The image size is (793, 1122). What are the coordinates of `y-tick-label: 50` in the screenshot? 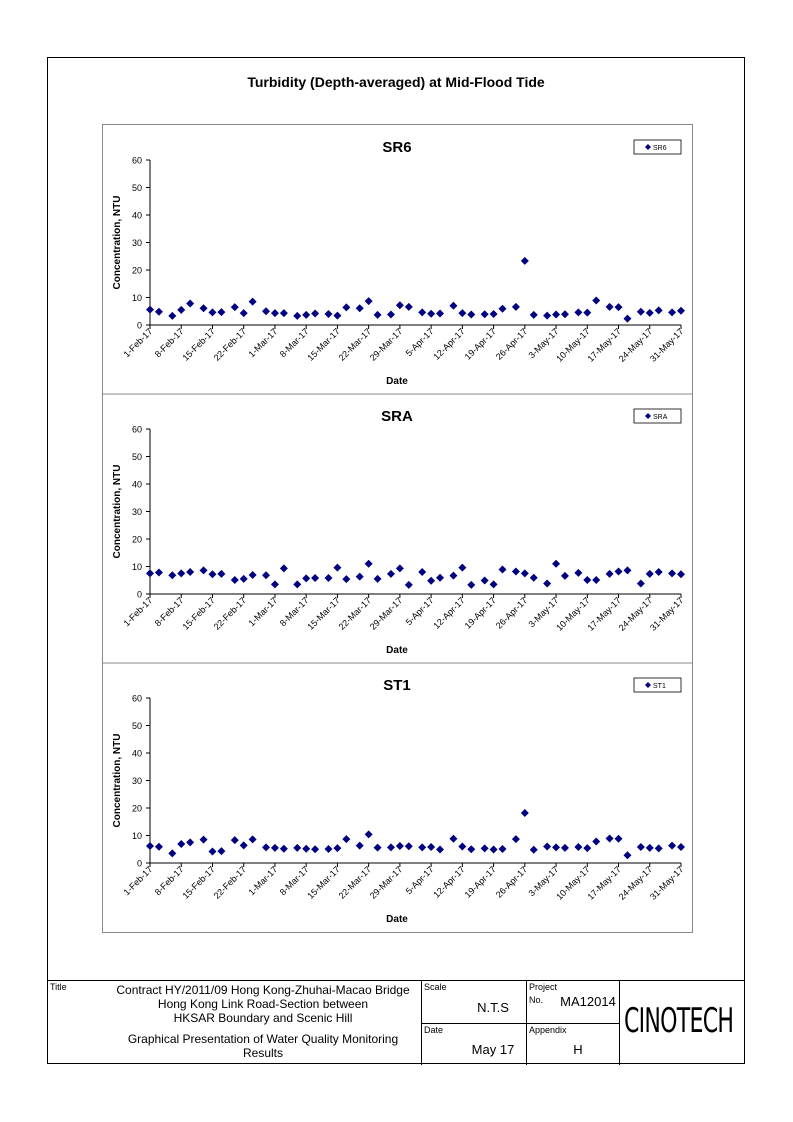 It's located at (137, 726).